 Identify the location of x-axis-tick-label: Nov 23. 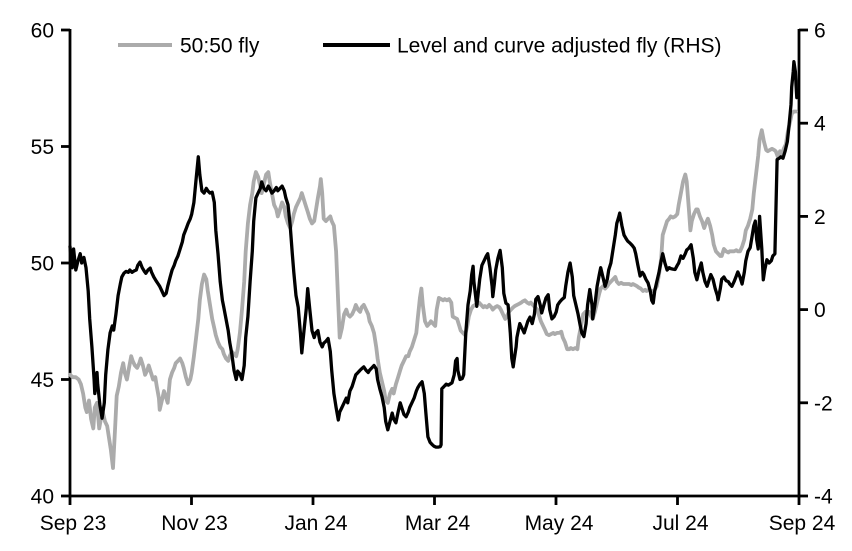
(194, 523).